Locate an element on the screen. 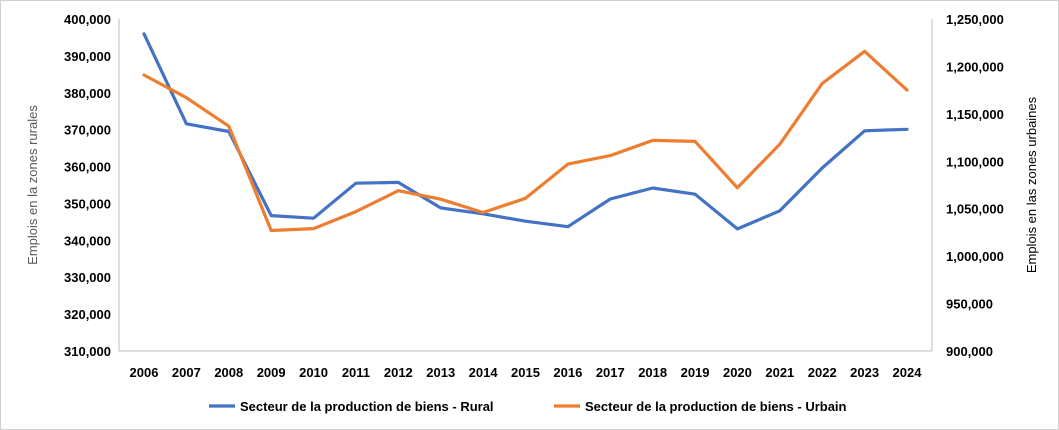  left-tick-label: 350,000 is located at coordinates (87, 203).